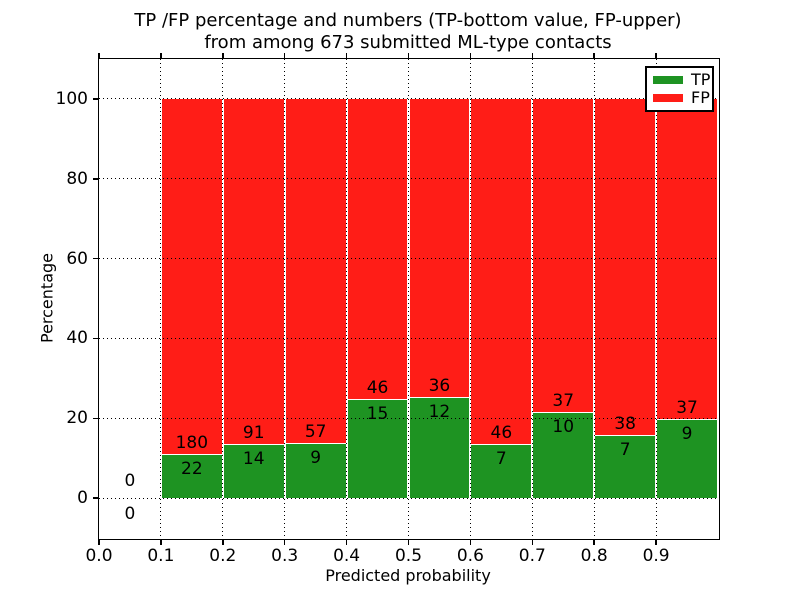  I want to click on x-tick-label: 0.1, so click(161, 556).